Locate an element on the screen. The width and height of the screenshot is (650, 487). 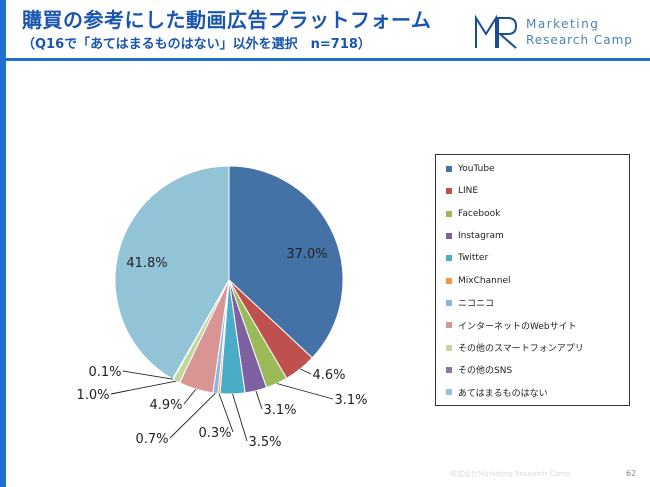
legend-item: その他のSNS is located at coordinates (537, 370).